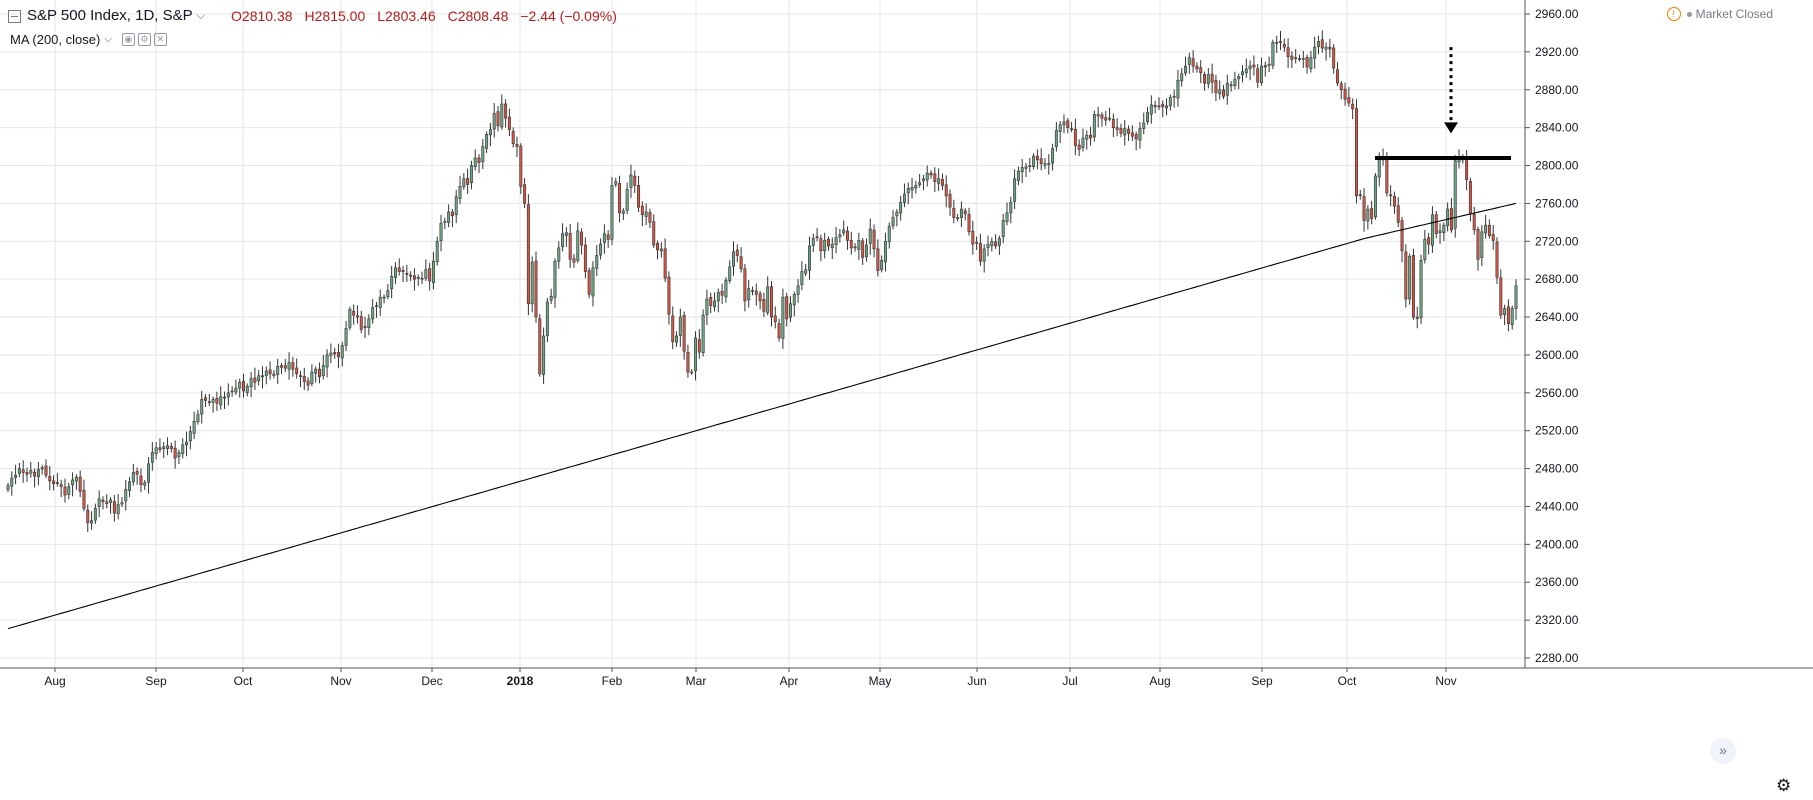 The image size is (1813, 800). I want to click on collapse-icon, so click(14, 16).